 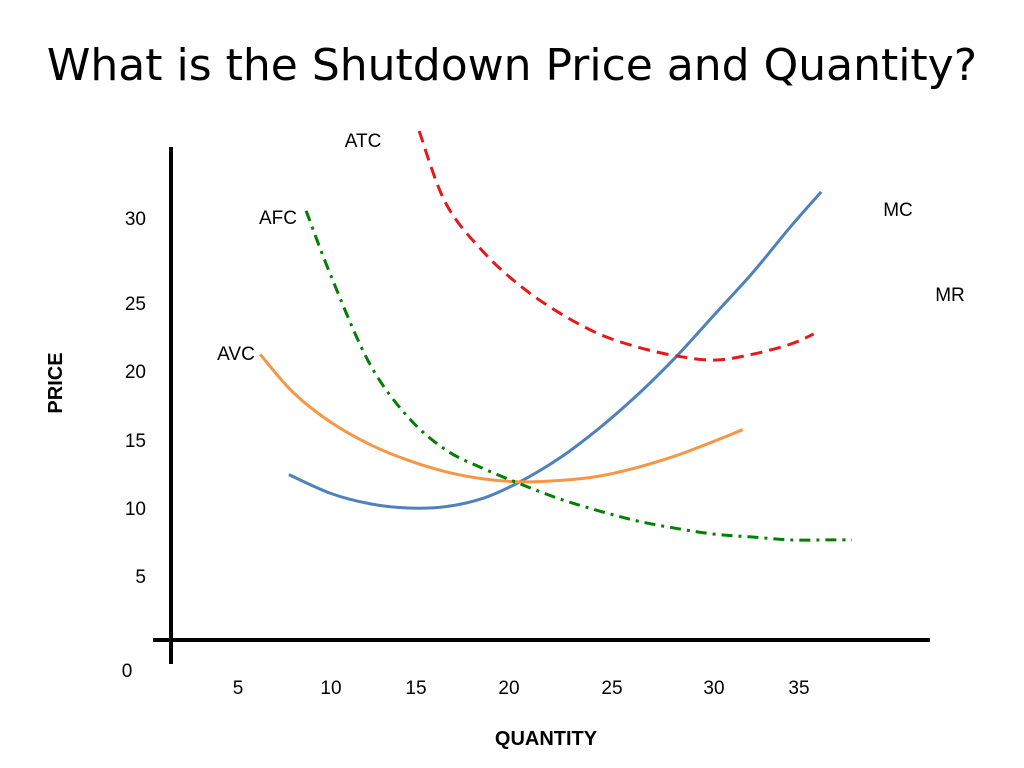 What do you see at coordinates (135, 509) in the screenshot?
I see `y-tick-label: 10` at bounding box center [135, 509].